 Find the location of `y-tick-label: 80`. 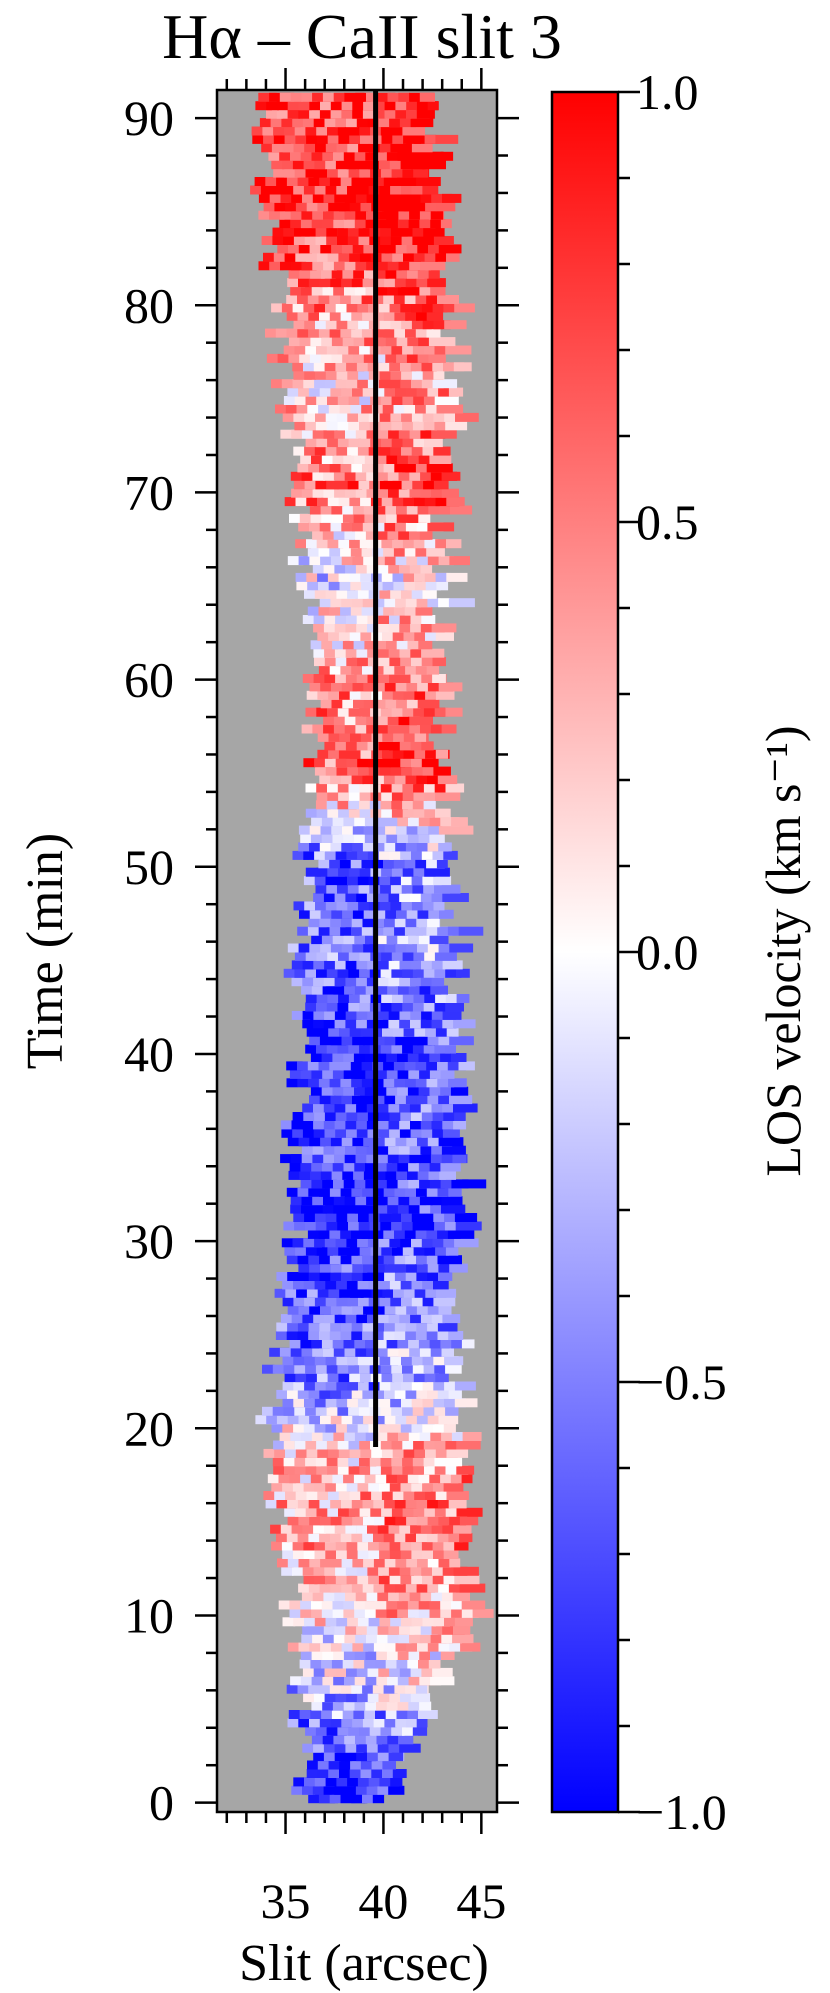

y-tick-label: 80 is located at coordinates (149, 305).